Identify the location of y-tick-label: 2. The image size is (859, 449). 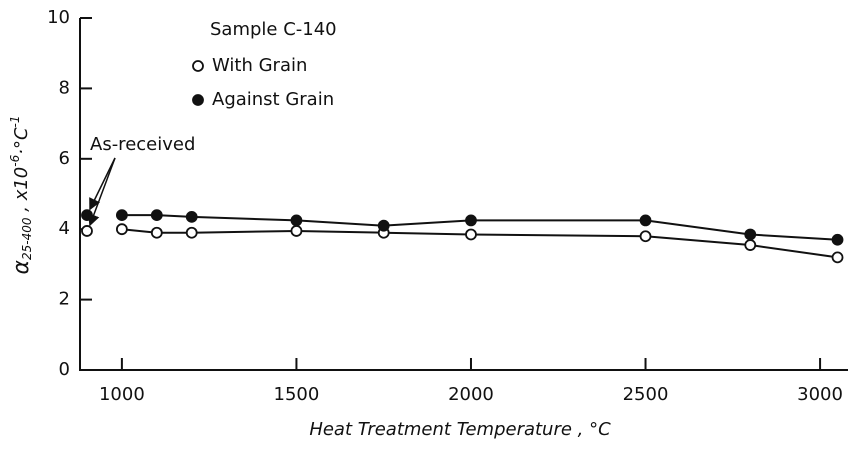
(64, 299).